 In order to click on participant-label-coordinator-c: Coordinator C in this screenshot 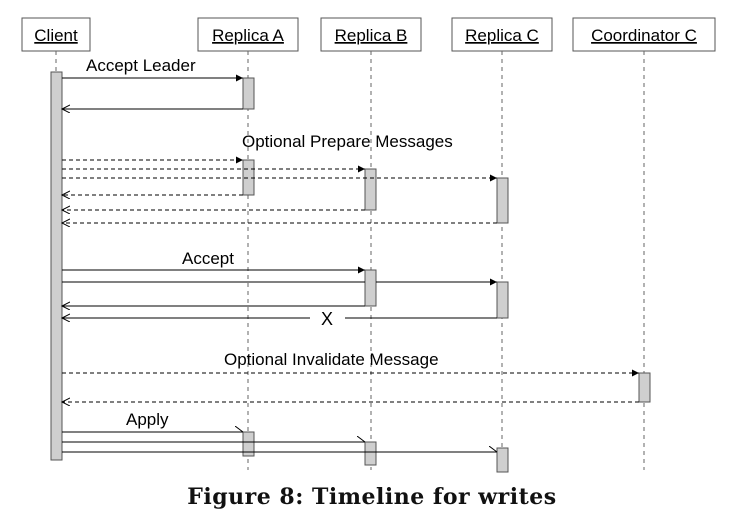, I will do `click(644, 35)`.